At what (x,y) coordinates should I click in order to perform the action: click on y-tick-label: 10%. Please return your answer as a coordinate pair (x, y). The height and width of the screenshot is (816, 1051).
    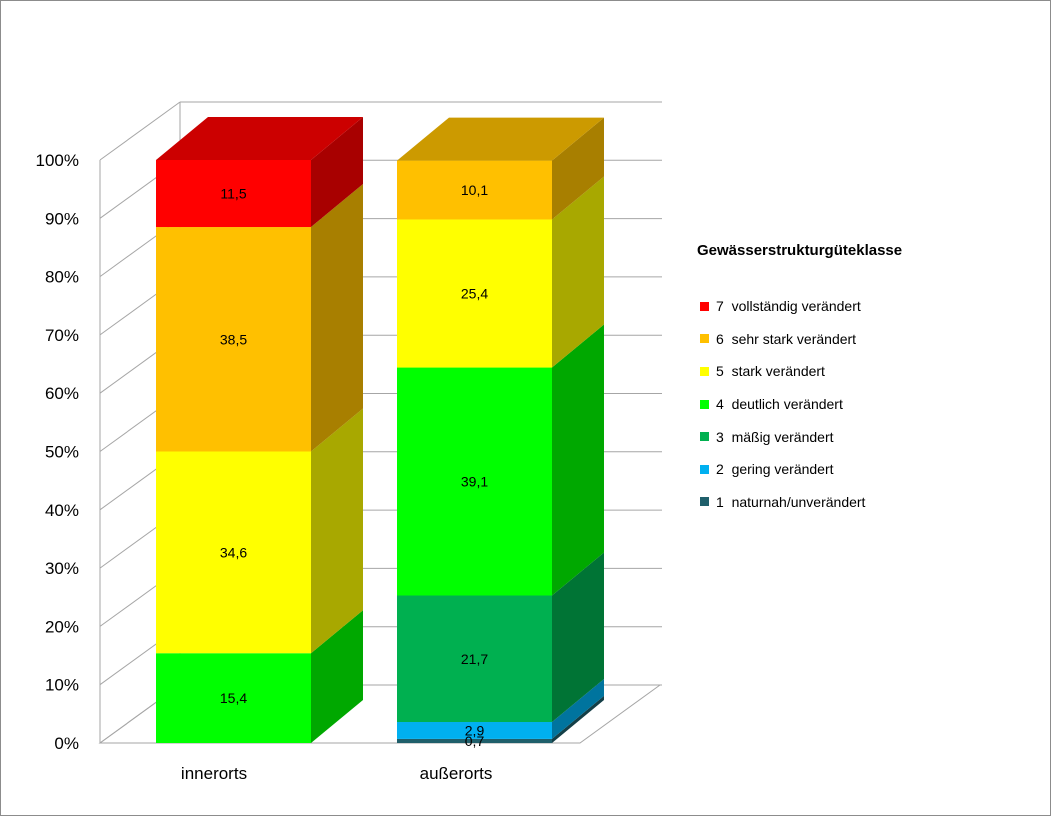
    Looking at the image, I should click on (62, 685).